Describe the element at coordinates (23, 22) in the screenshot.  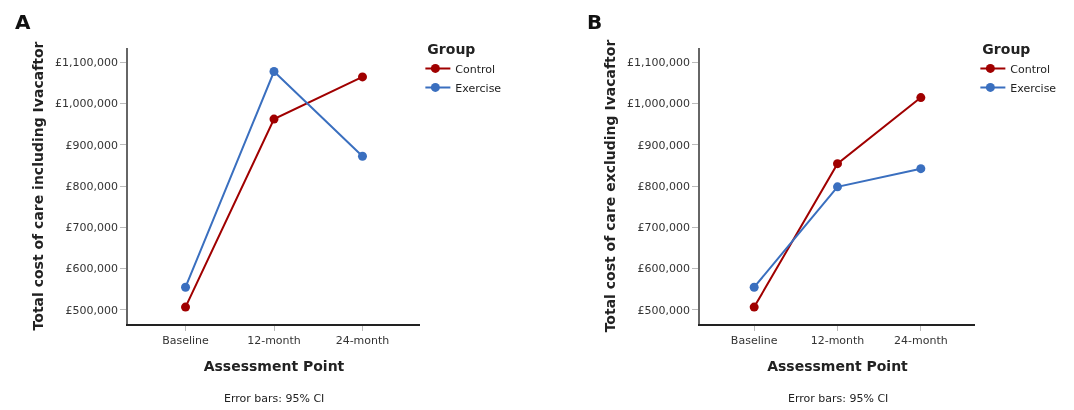
I see `chart-title: A` at that location.